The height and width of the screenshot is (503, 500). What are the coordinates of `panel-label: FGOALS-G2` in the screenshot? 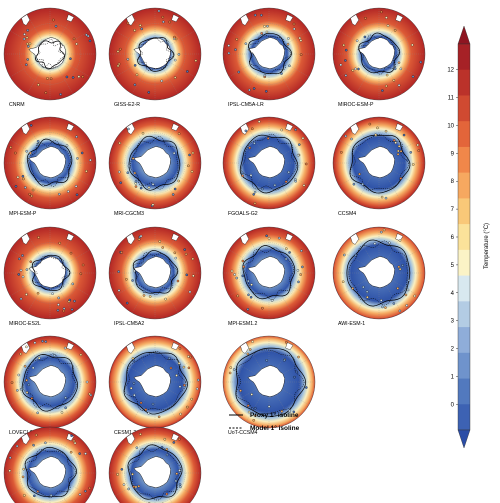 It's located at (243, 214).